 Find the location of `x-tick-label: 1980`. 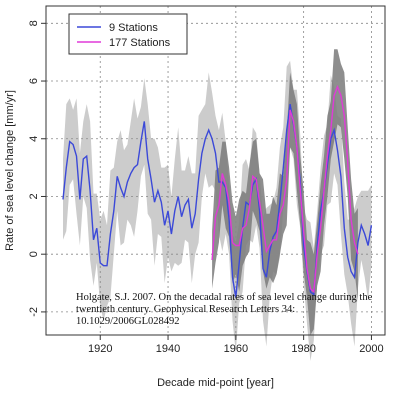

x-tick-label: 1980 is located at coordinates (303, 349).